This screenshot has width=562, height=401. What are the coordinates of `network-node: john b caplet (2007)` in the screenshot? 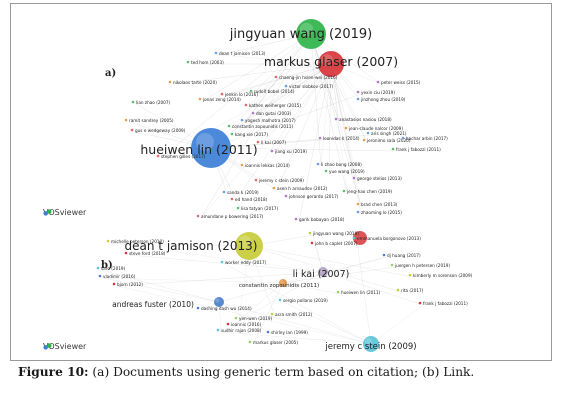 It's located at (334, 243).